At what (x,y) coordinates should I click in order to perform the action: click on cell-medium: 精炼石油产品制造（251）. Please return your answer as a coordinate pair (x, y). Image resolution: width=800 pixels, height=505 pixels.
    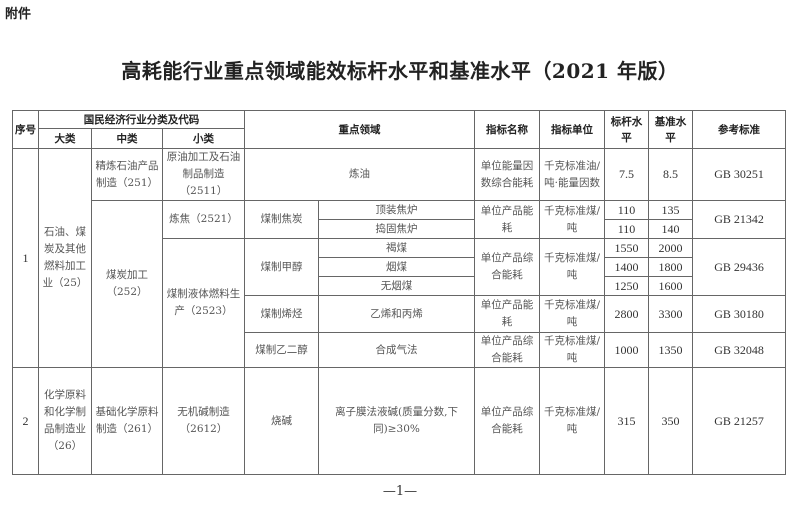
    Looking at the image, I should click on (127, 174).